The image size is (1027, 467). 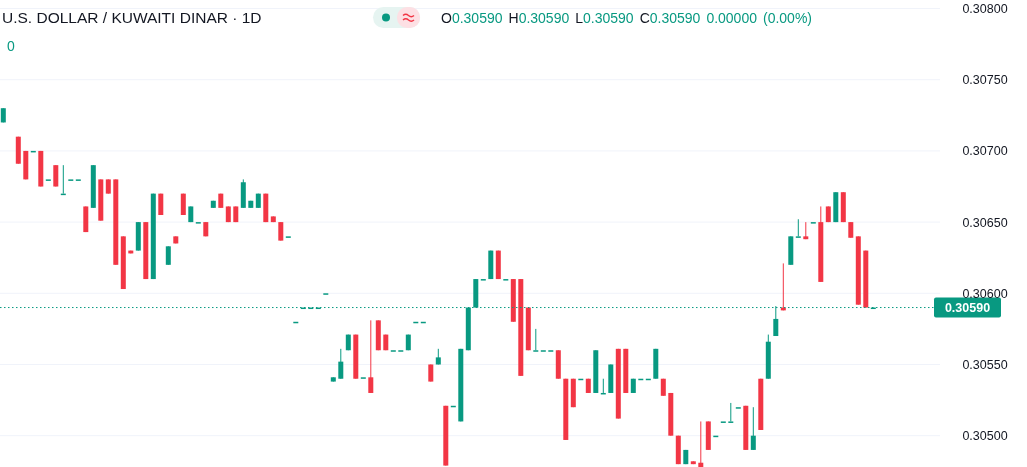 What do you see at coordinates (985, 151) in the screenshot?
I see `y-tick-label: 0.30700` at bounding box center [985, 151].